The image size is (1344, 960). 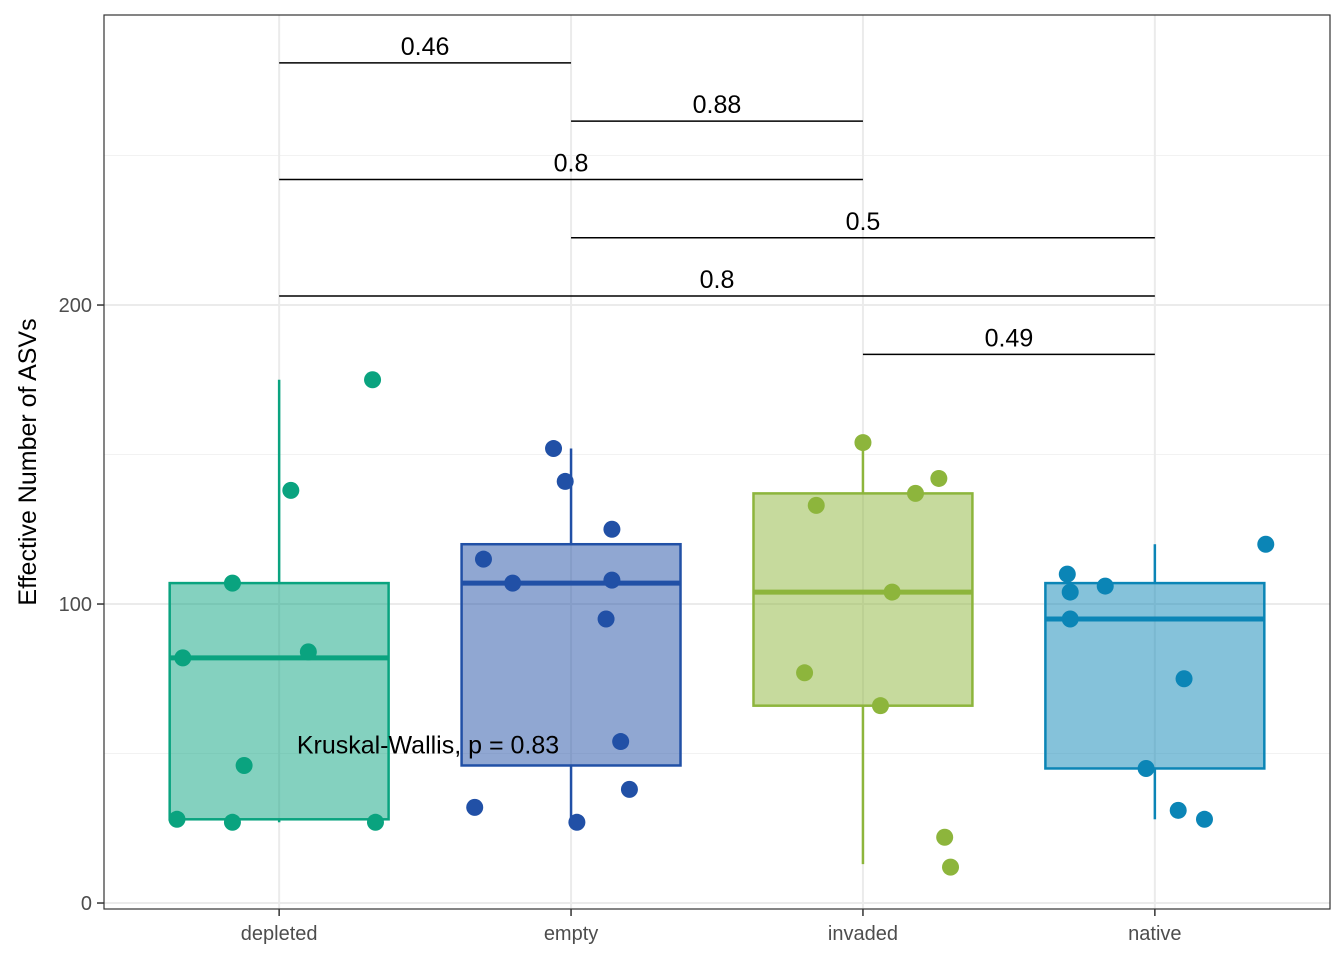 I want to click on box-depleted, so click(x=279, y=601).